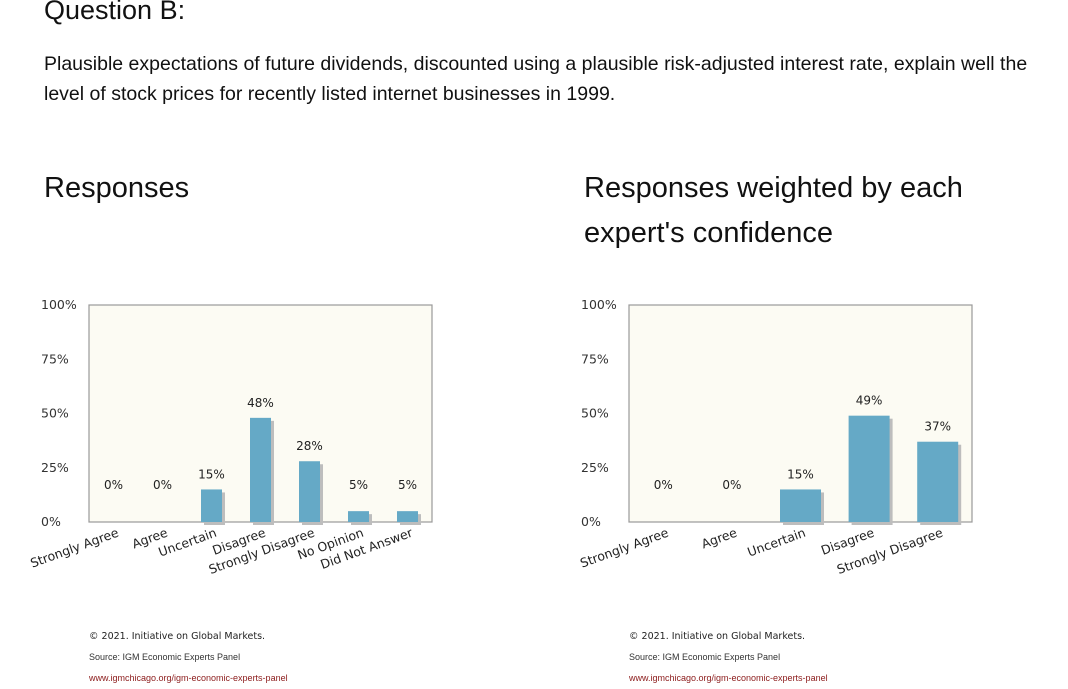 The height and width of the screenshot is (689, 1068). I want to click on category-label: Uncertain, so click(776, 542).